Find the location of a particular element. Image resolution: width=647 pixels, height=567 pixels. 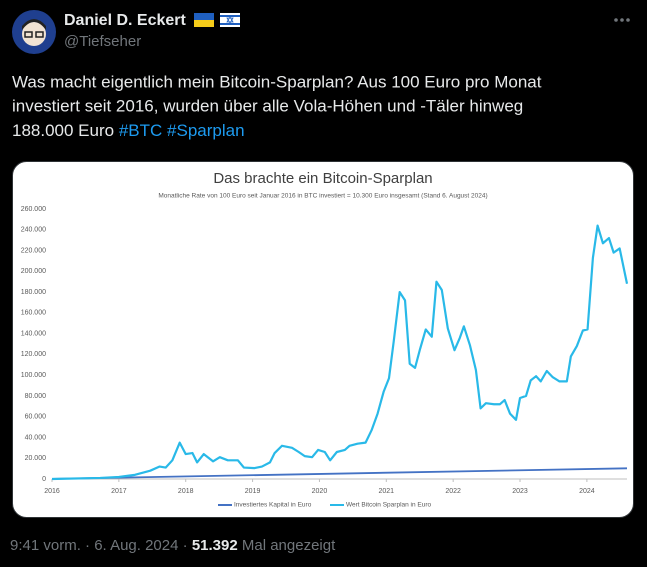

author-handle: @Tiefseher is located at coordinates (102, 41).